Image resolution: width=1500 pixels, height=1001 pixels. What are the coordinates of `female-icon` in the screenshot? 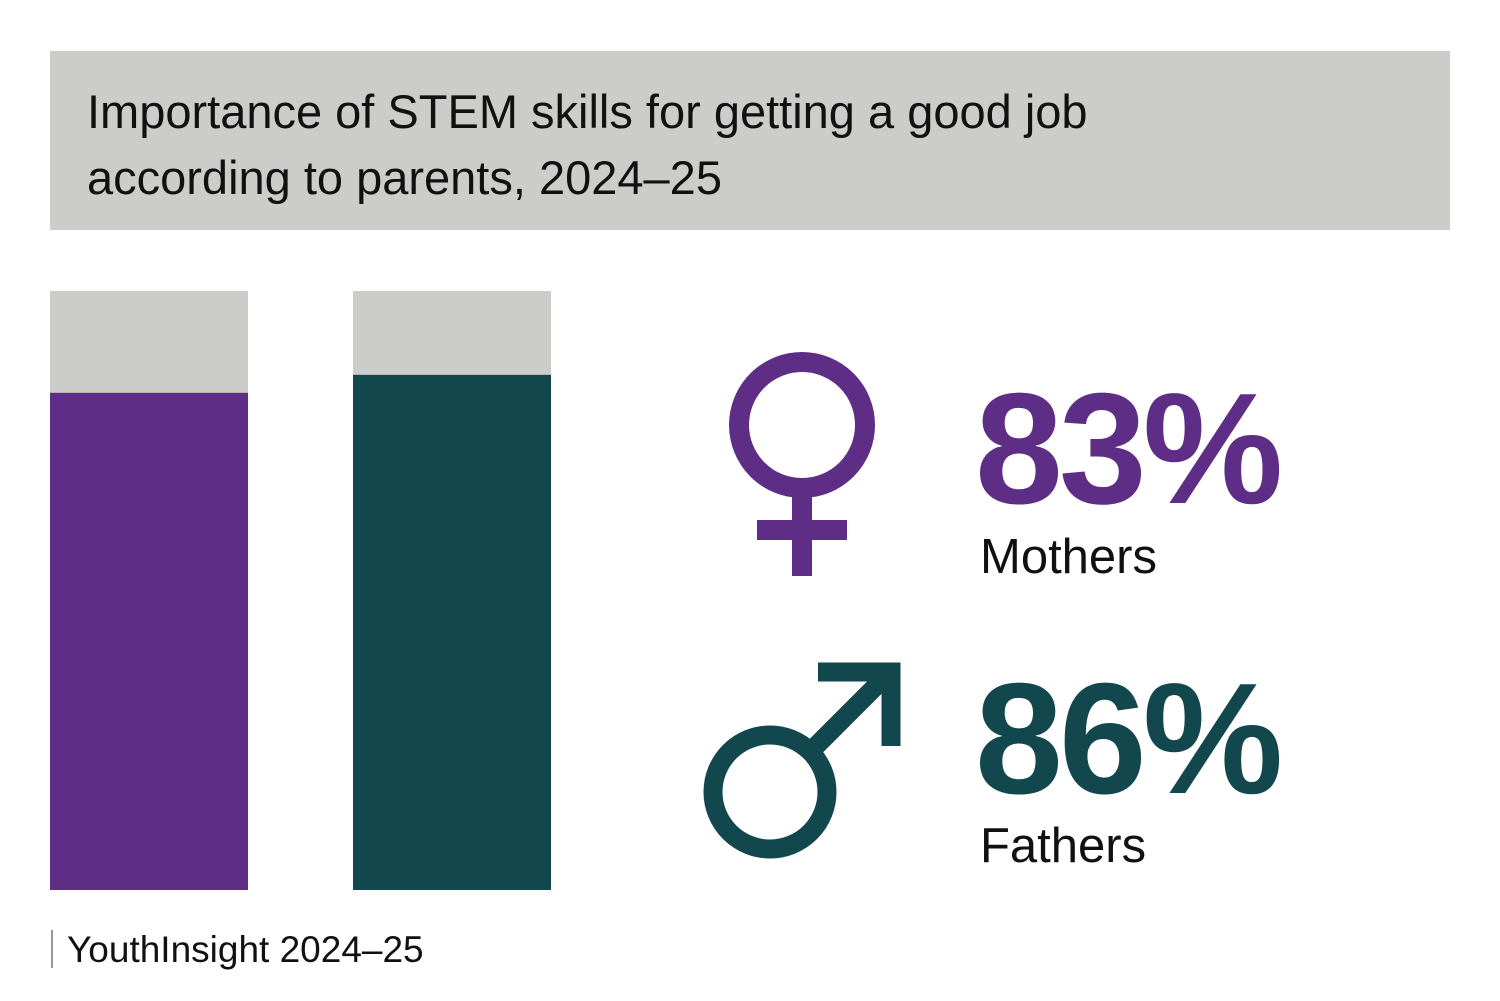 It's located at (802, 464).